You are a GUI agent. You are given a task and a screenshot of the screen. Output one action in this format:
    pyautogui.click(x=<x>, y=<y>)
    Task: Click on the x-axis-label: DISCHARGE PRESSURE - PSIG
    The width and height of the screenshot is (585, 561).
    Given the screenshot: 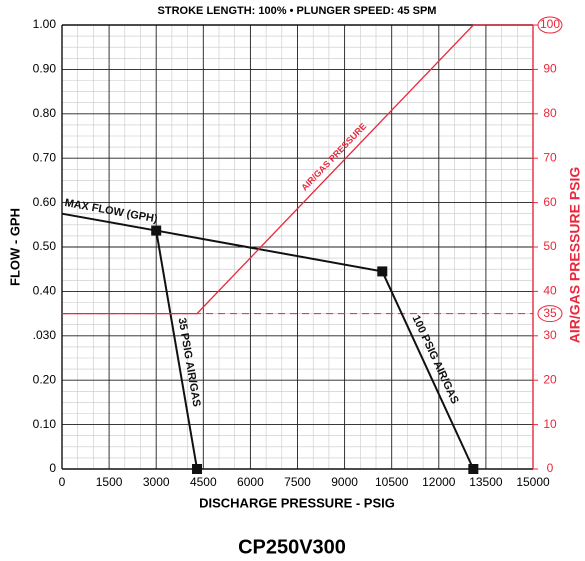 What is the action you would take?
    pyautogui.click(x=297, y=502)
    